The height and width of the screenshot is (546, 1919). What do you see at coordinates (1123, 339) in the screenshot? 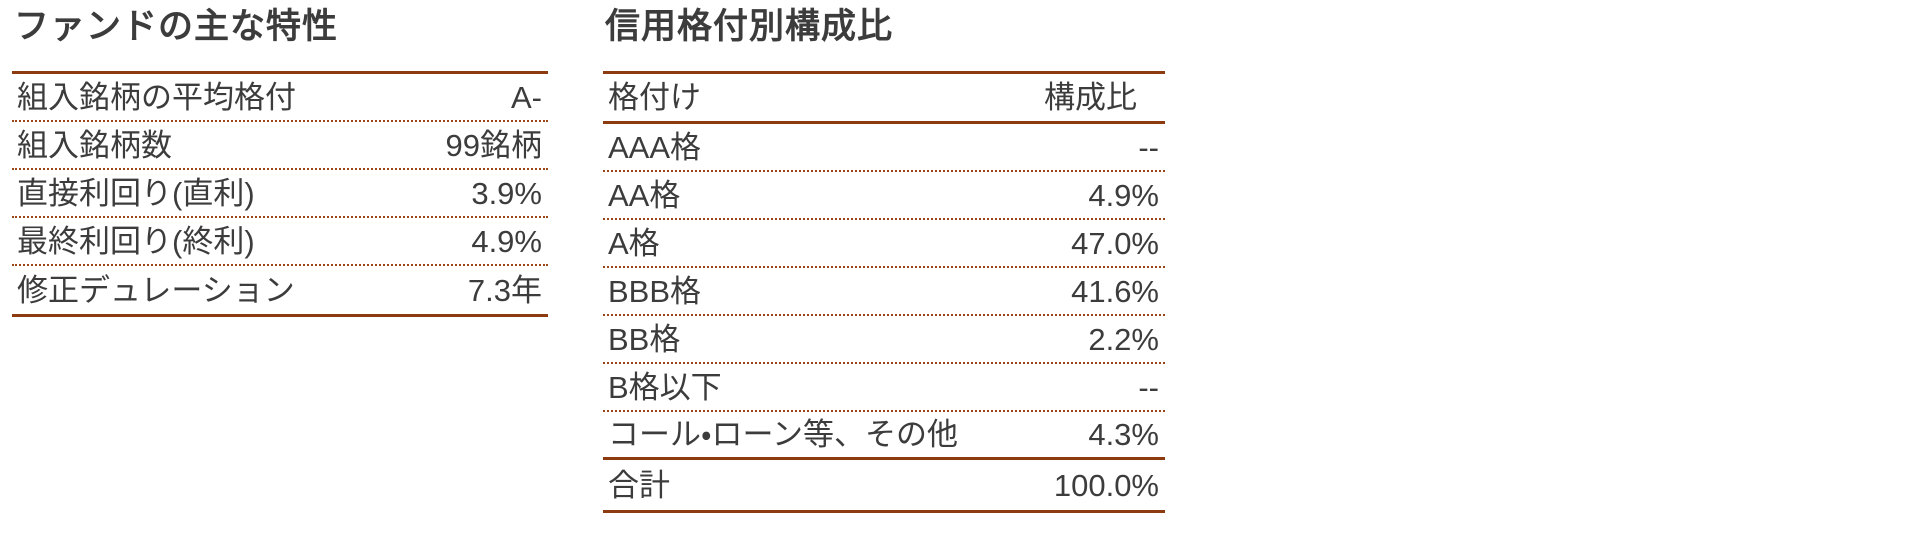
I see `row-value: 2.2%` at bounding box center [1123, 339].